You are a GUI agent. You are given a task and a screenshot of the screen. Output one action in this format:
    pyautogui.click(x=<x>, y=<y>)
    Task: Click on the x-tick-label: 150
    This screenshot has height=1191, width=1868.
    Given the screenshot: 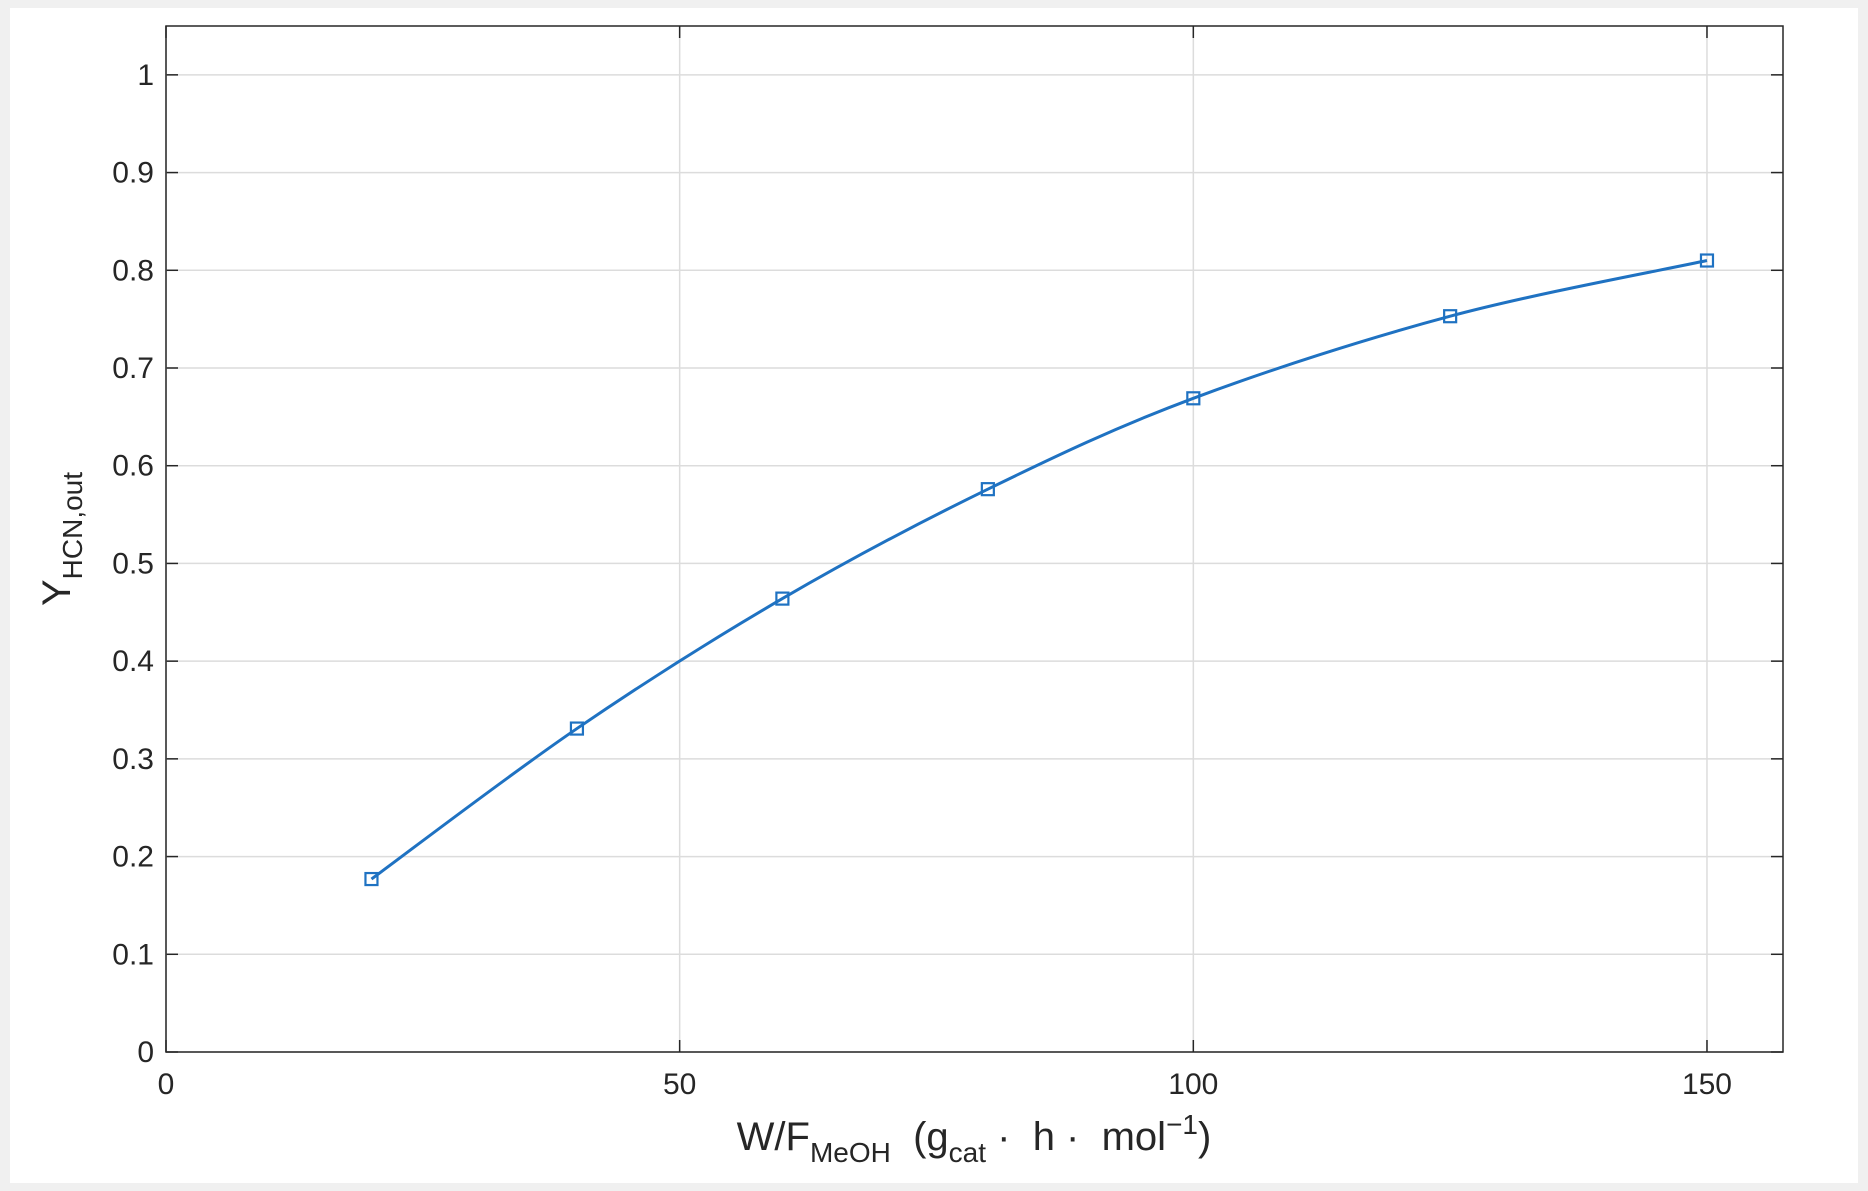 What is the action you would take?
    pyautogui.click(x=1707, y=1084)
    